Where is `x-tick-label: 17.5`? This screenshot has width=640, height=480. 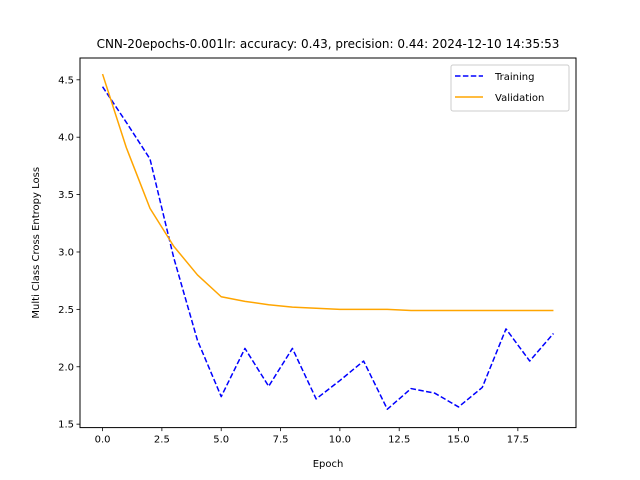
x-tick-label: 17.5 is located at coordinates (518, 440).